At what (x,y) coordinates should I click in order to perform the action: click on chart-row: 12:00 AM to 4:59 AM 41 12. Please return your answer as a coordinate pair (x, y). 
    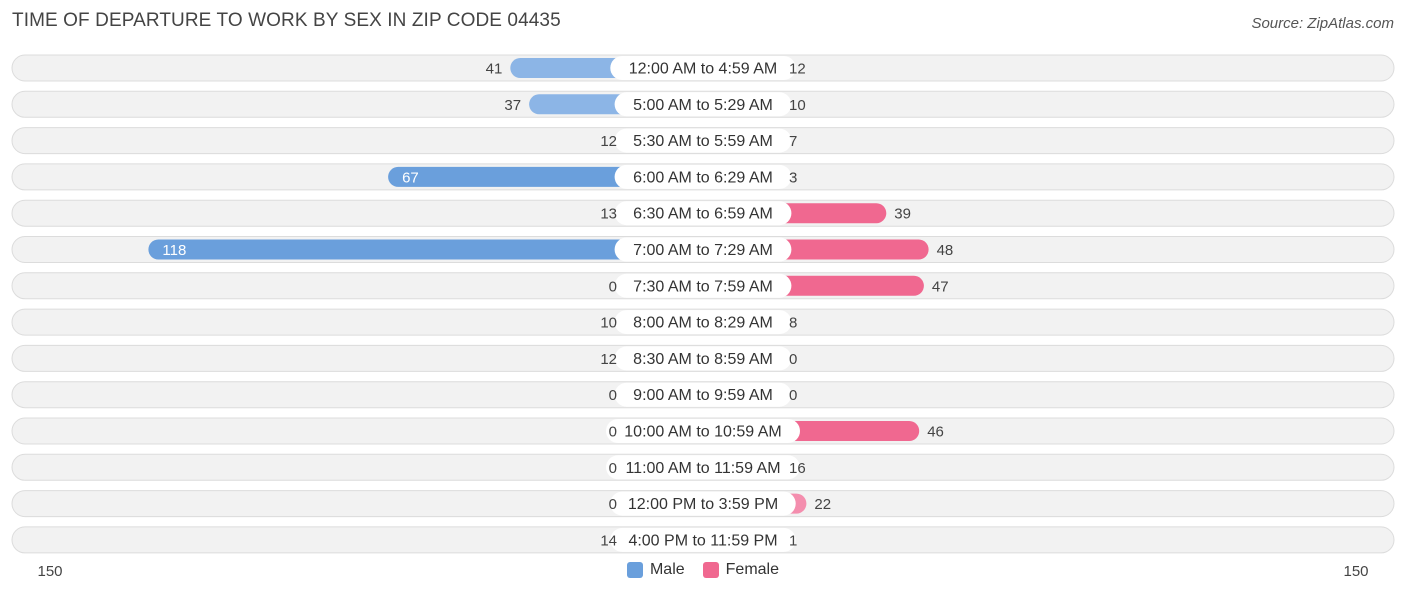
    Looking at the image, I should click on (703, 68).